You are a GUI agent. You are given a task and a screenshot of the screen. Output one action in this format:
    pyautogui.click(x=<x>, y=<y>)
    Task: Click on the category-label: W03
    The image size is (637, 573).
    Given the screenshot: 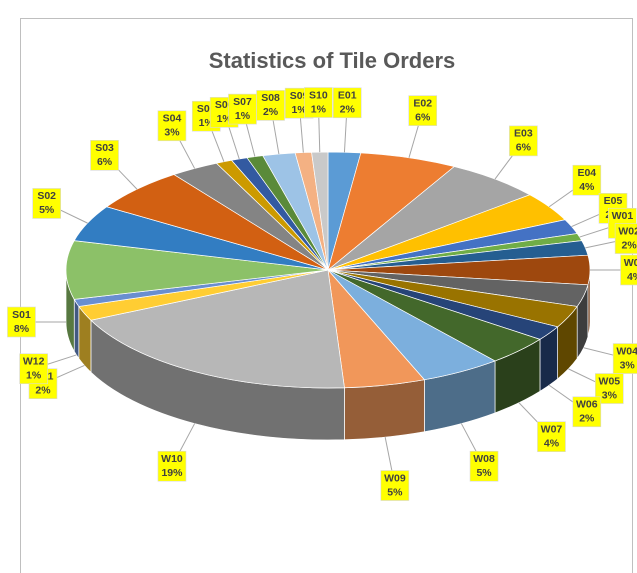 What is the action you would take?
    pyautogui.click(x=630, y=263)
    